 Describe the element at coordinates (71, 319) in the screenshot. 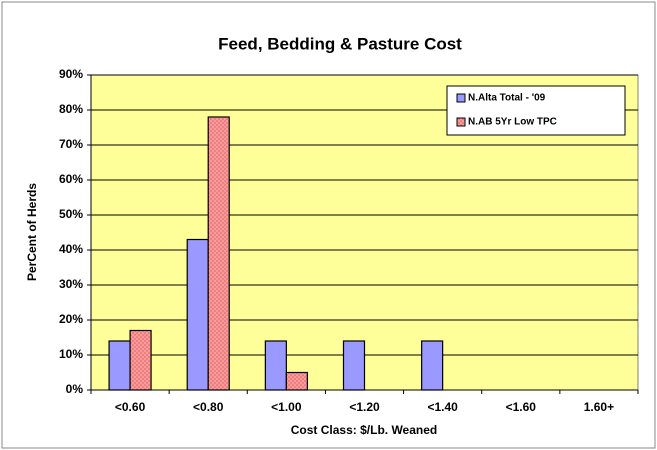

I see `y-tick-label: 20%` at that location.